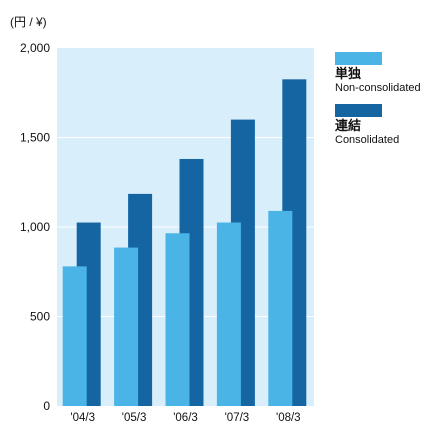 This screenshot has width=432, height=421. Describe the element at coordinates (288, 416) in the screenshot. I see `x-tick-label: '08/3` at that location.